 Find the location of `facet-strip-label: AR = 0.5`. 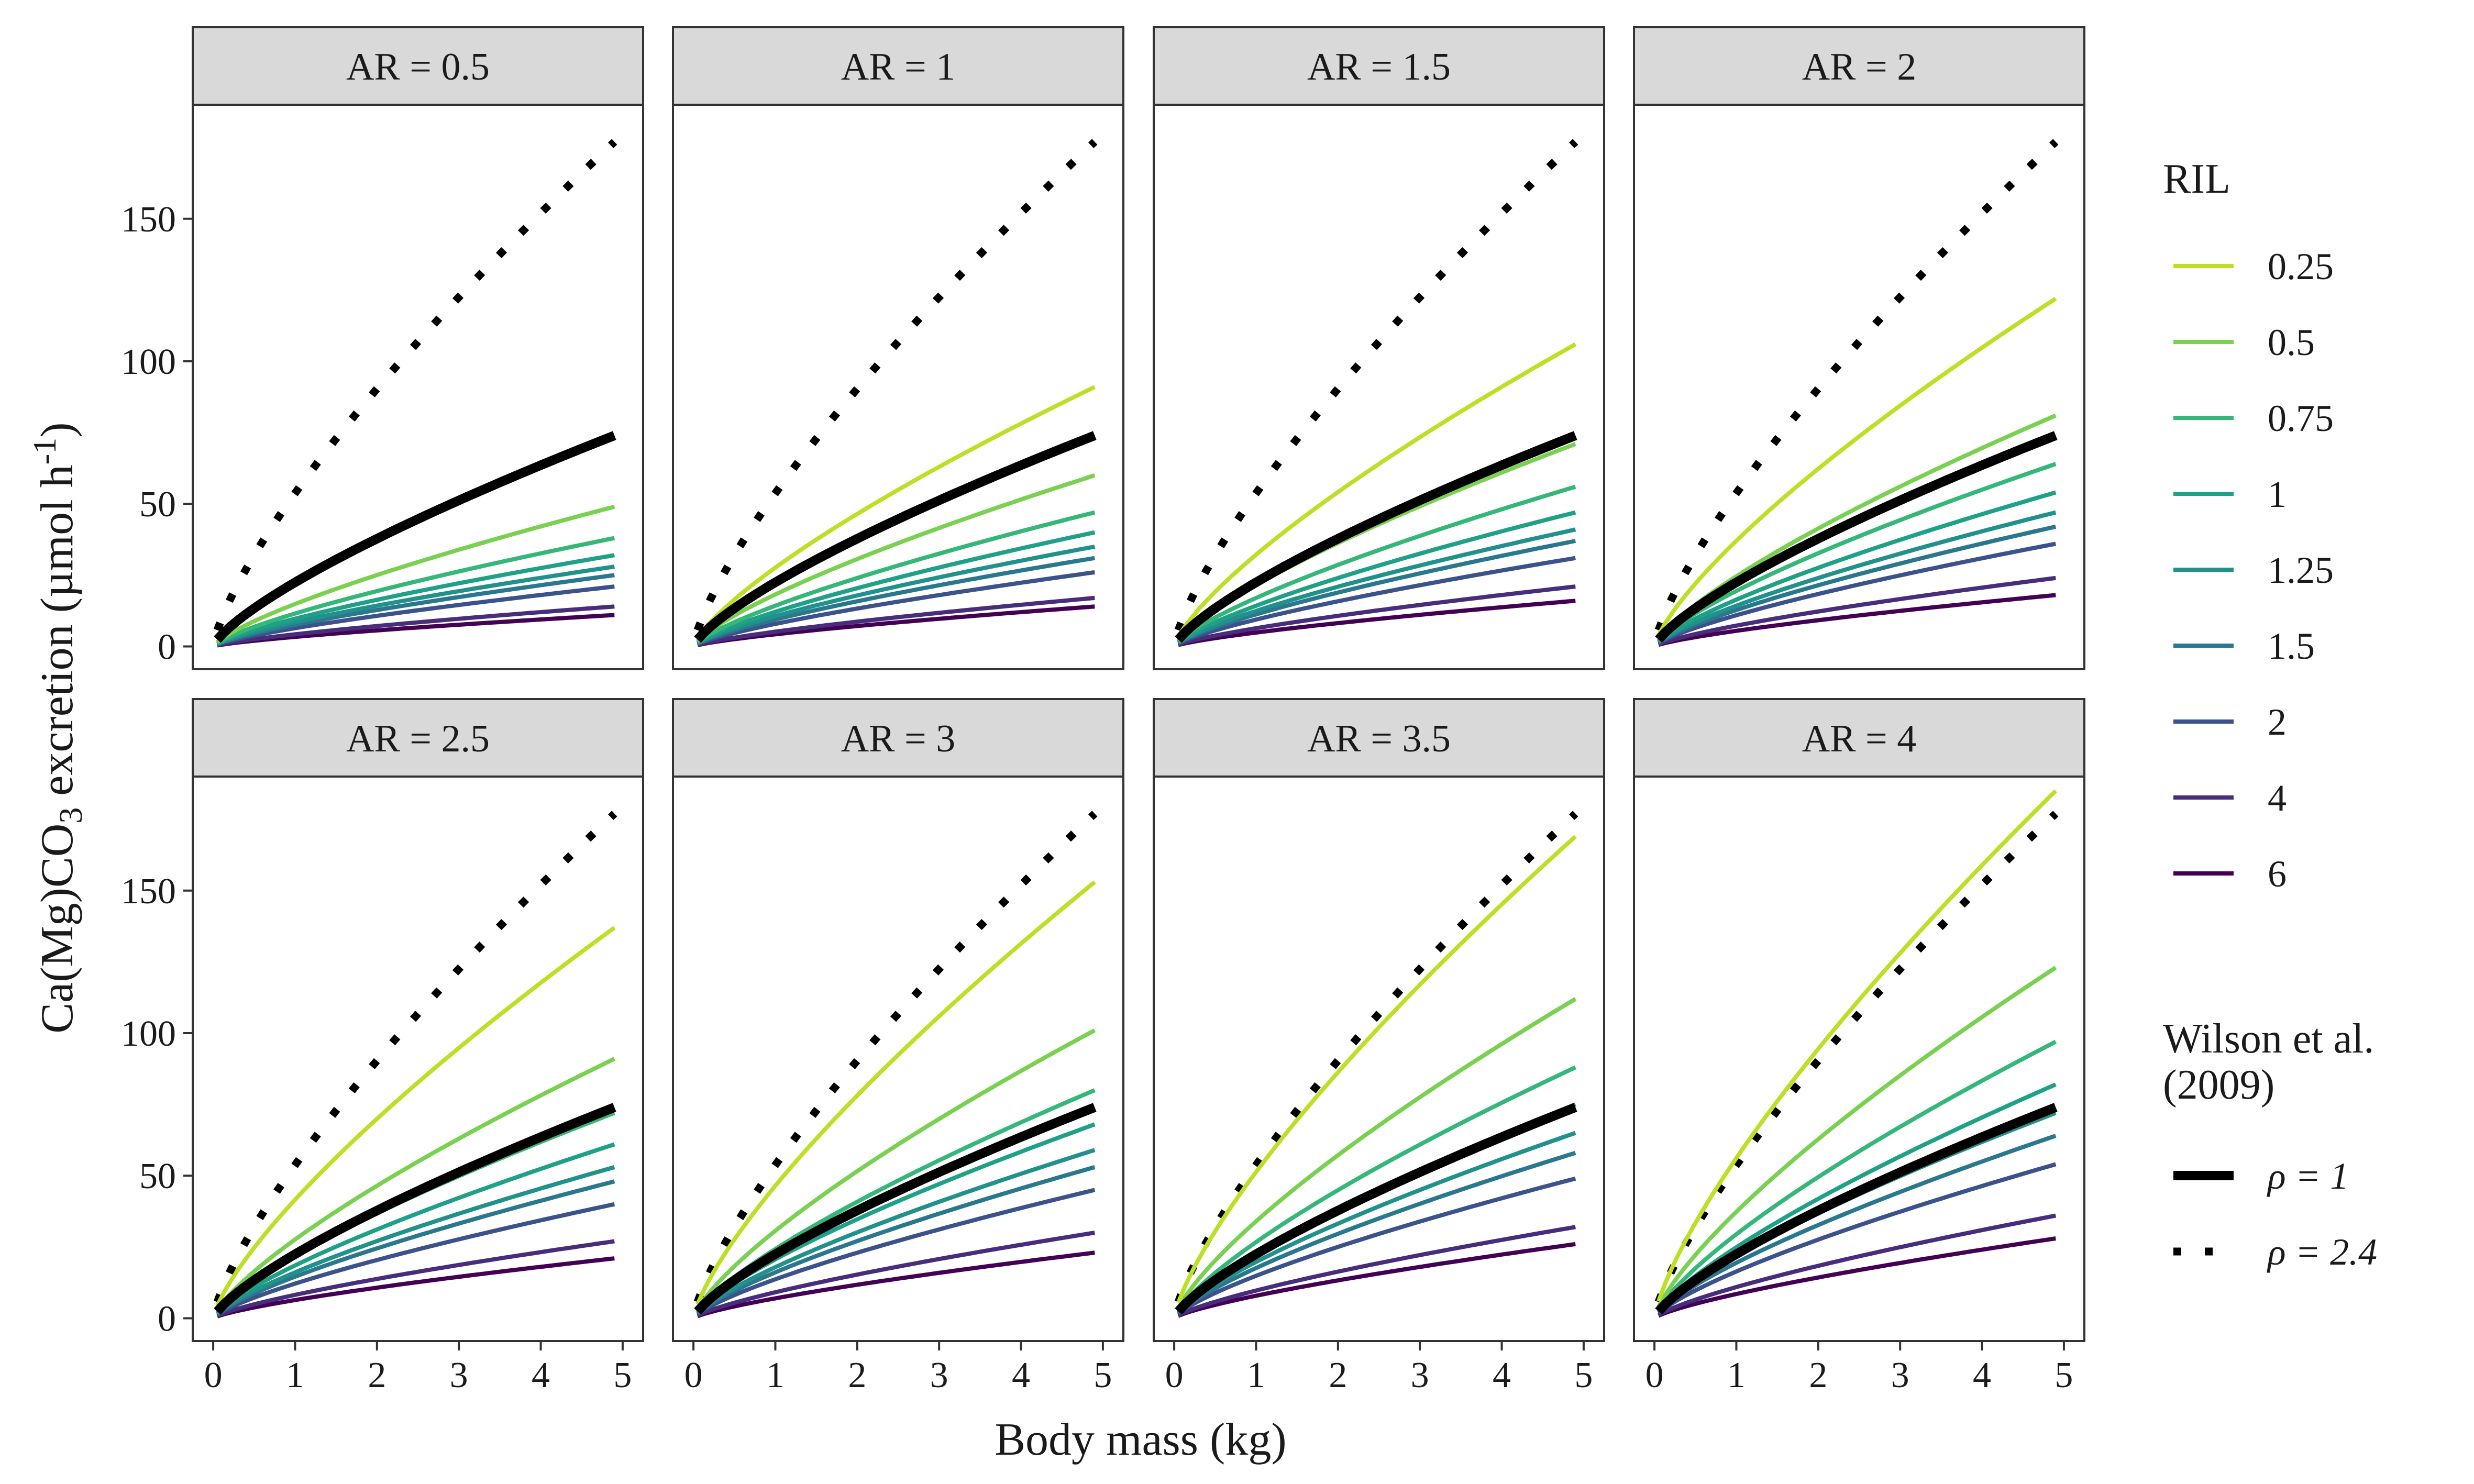

facet-strip-label: AR = 0.5 is located at coordinates (418, 67).